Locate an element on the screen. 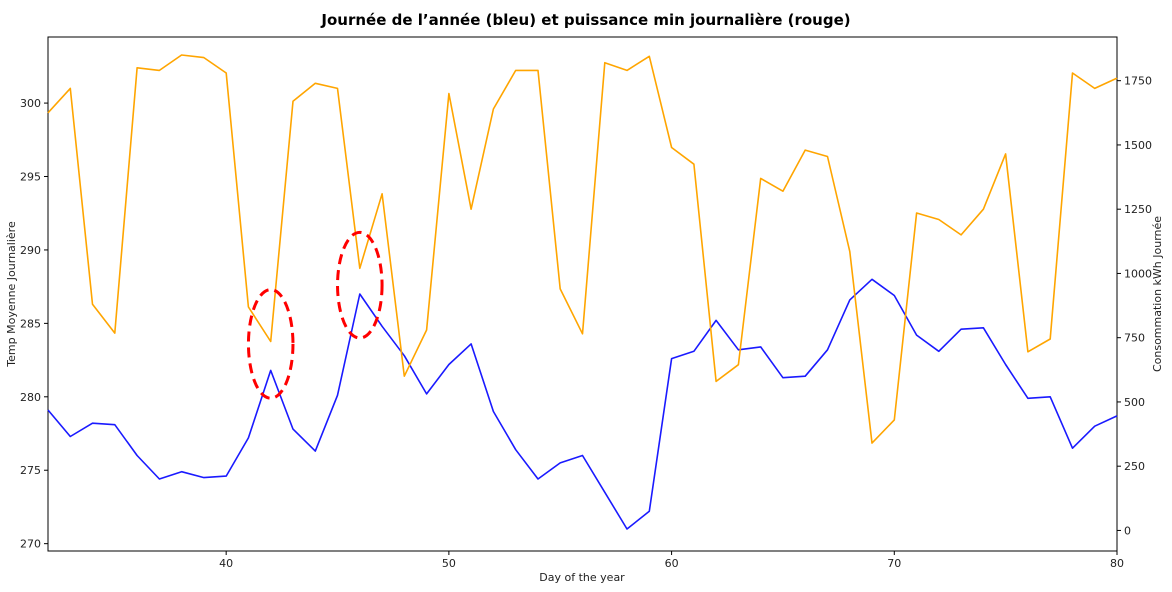  y-left-tick-label: 300 is located at coordinates (30, 103).